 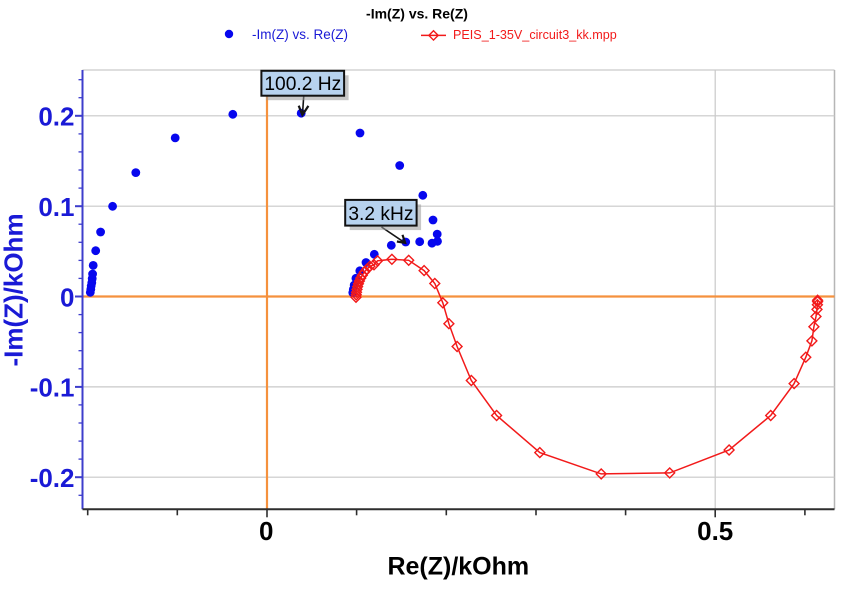 I want to click on svg-text: 100.2 Hz, so click(x=302, y=84).